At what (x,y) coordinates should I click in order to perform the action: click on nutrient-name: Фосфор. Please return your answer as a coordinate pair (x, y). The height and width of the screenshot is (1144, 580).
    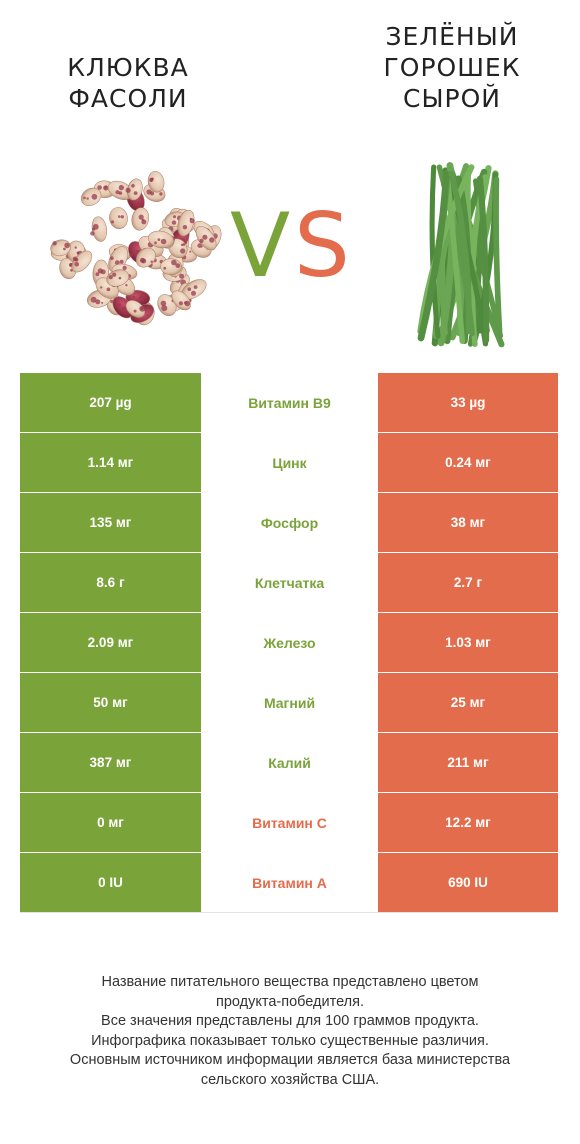
    Looking at the image, I should click on (289, 523).